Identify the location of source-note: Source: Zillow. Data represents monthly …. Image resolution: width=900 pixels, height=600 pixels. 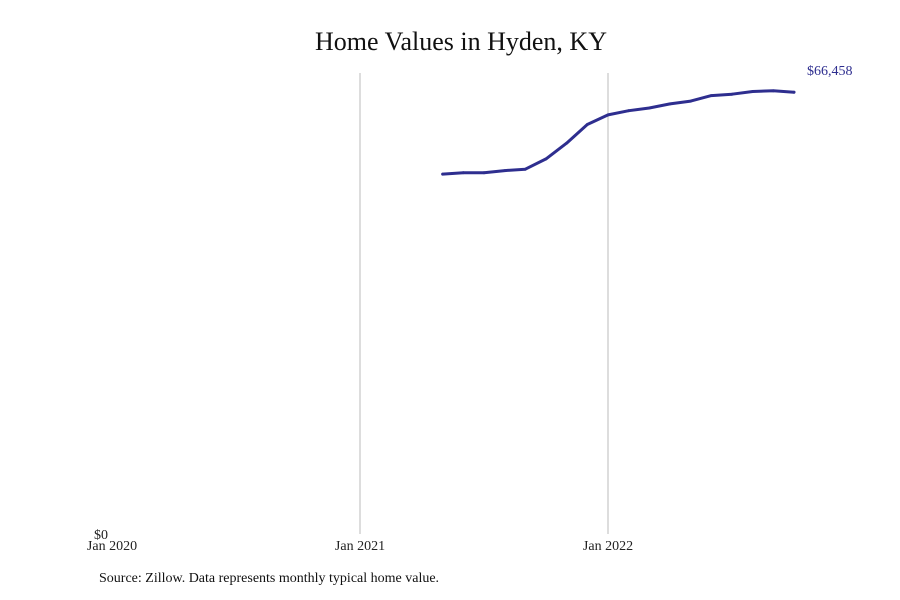
(269, 578).